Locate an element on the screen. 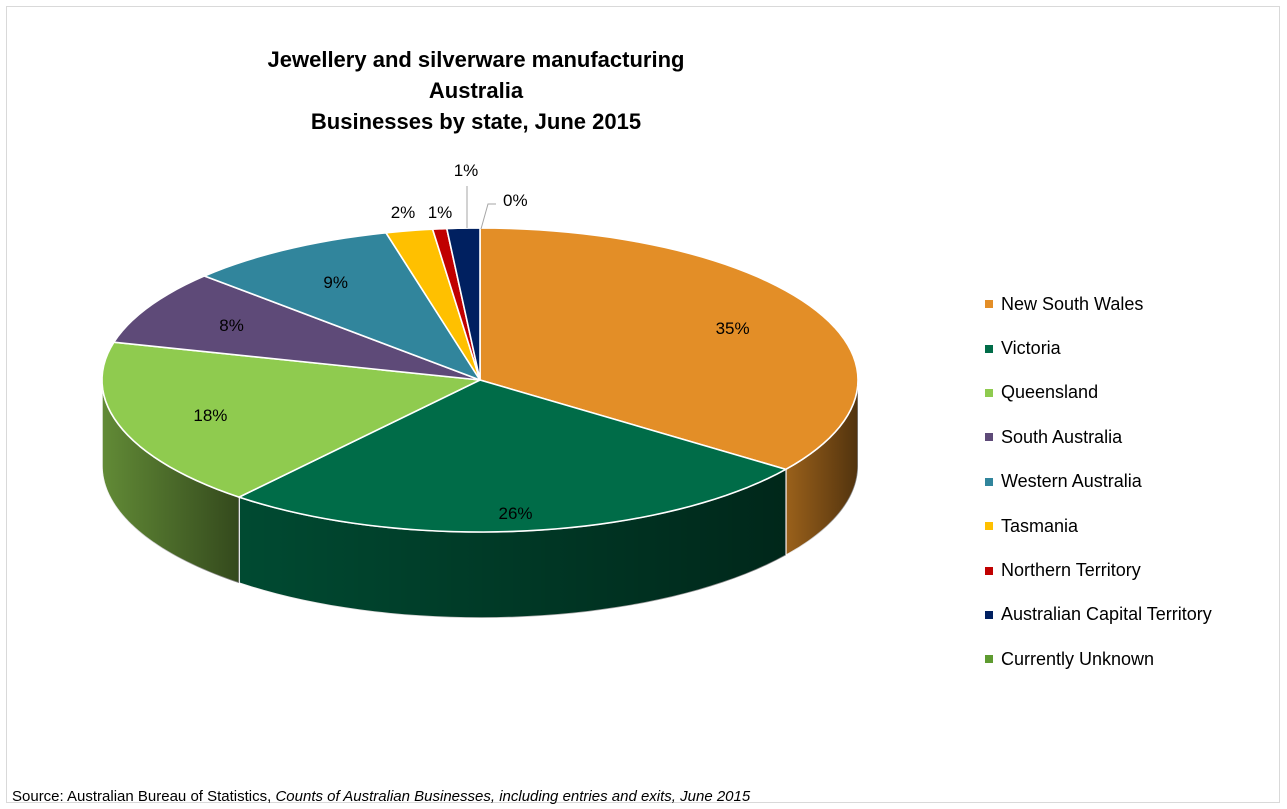 The width and height of the screenshot is (1287, 809). slice-new-south-wales is located at coordinates (669, 349).